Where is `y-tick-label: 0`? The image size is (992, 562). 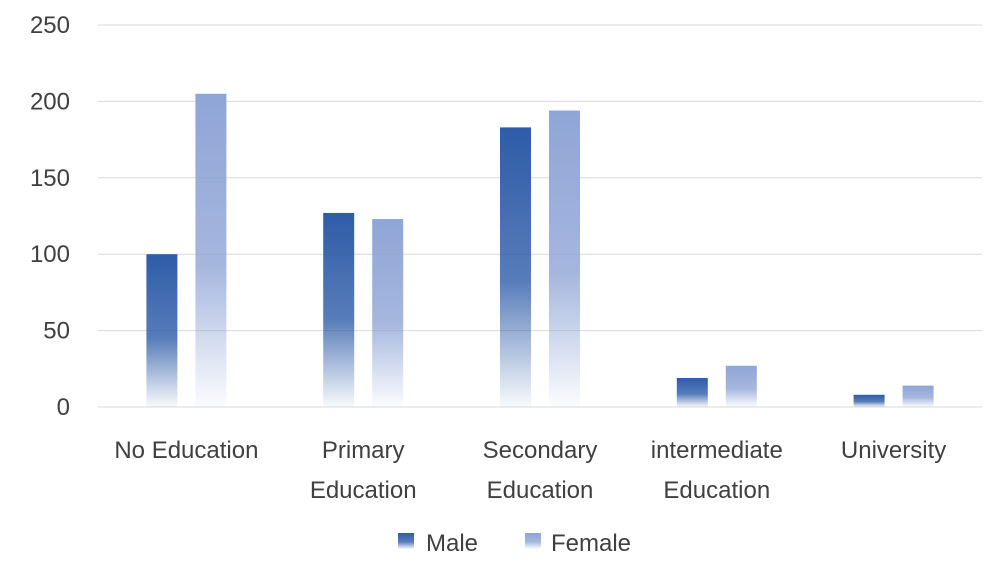 y-tick-label: 0 is located at coordinates (63, 407).